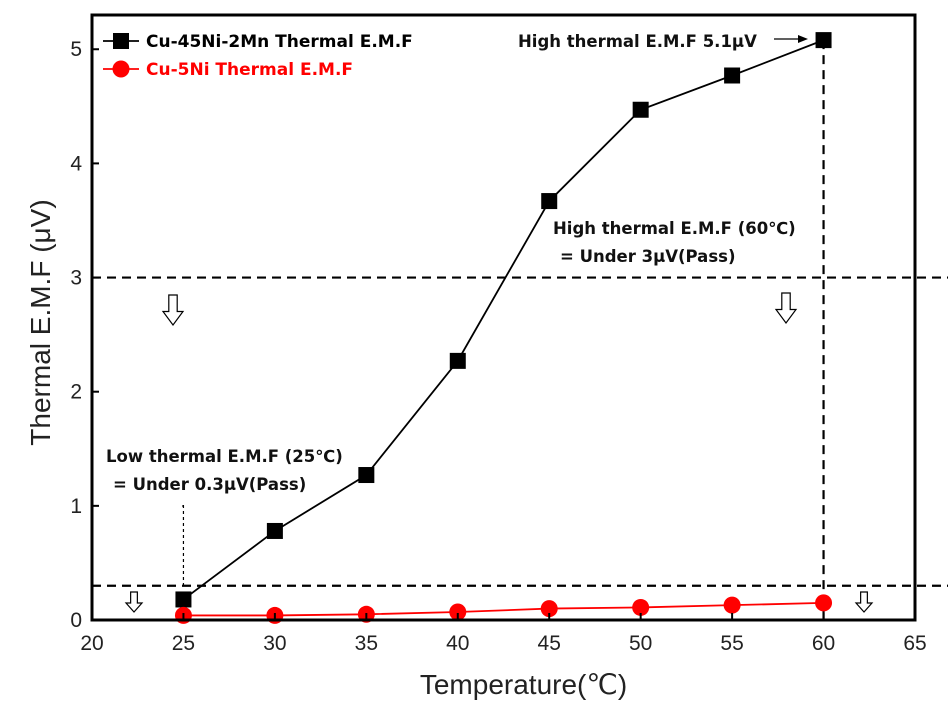 The image size is (950, 711). I want to click on y-tick-label: 5, so click(76, 49).